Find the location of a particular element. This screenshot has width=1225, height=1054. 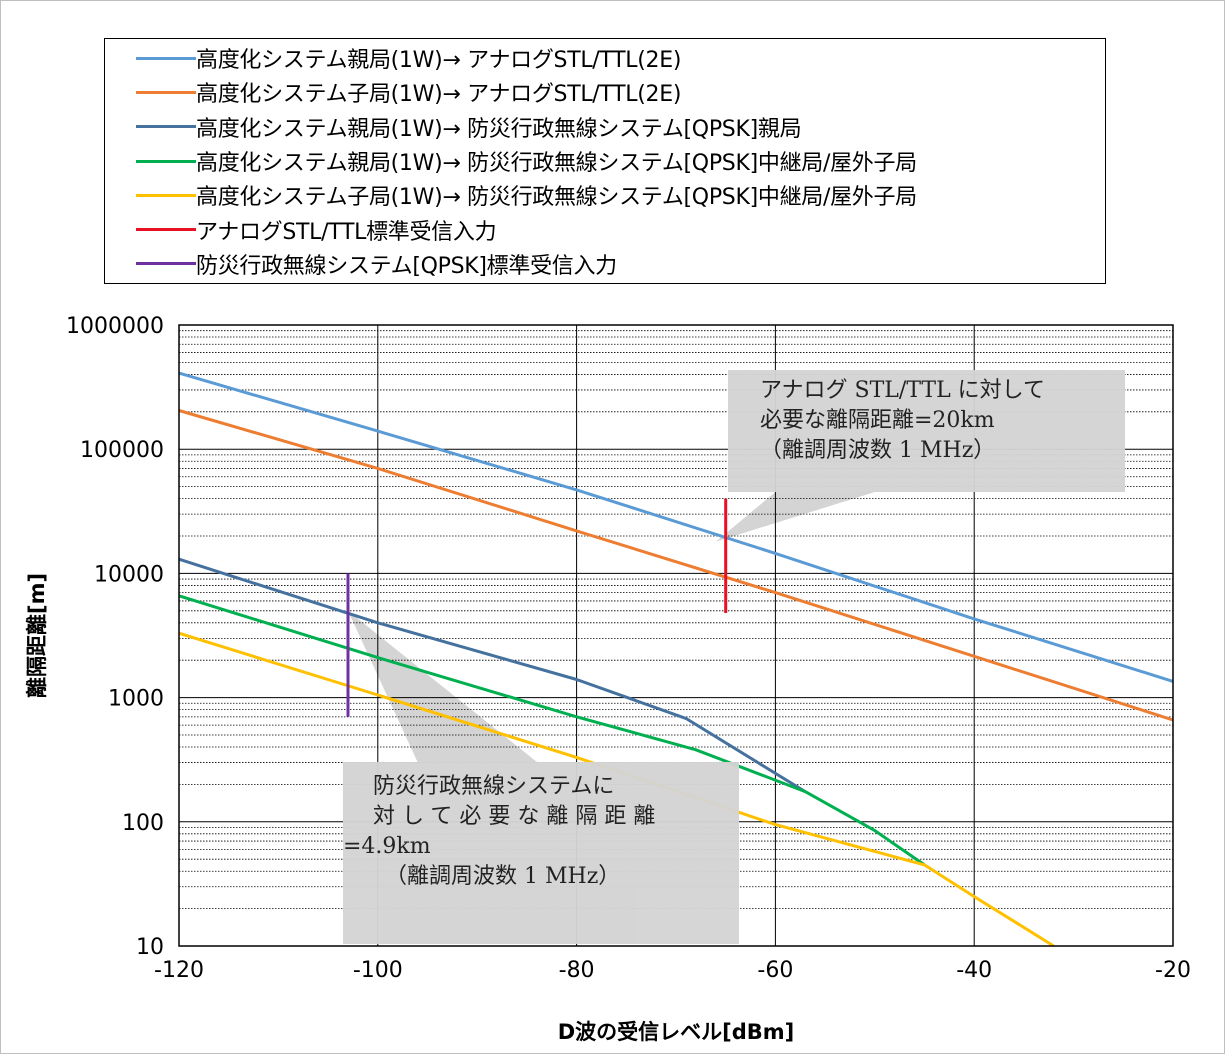

callout-stl-line-2: 必要な離隔距離=20km is located at coordinates (877, 420).